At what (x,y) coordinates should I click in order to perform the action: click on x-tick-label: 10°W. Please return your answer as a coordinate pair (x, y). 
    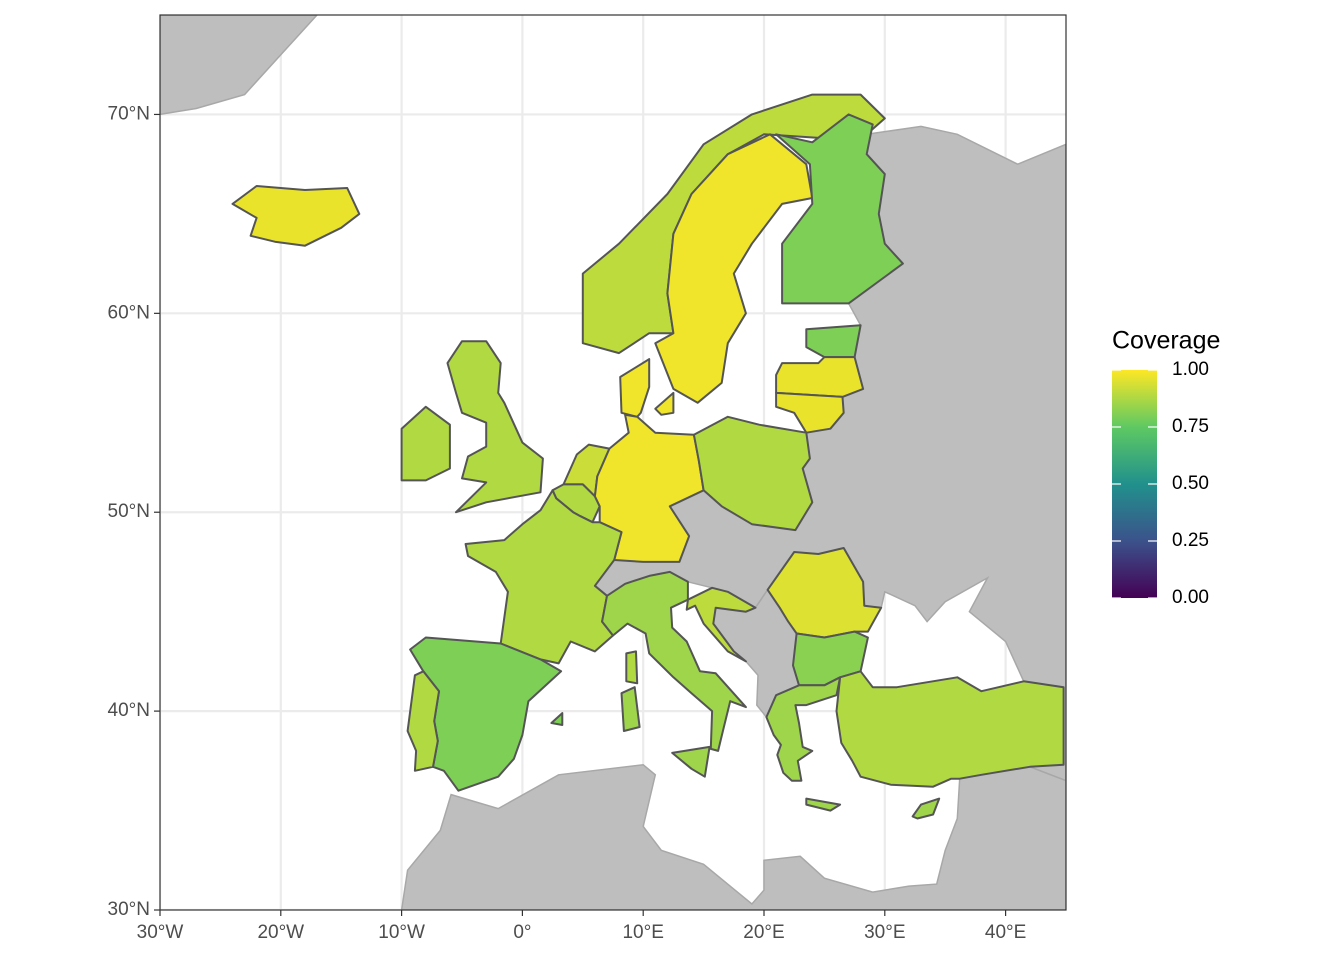
    Looking at the image, I should click on (401, 932).